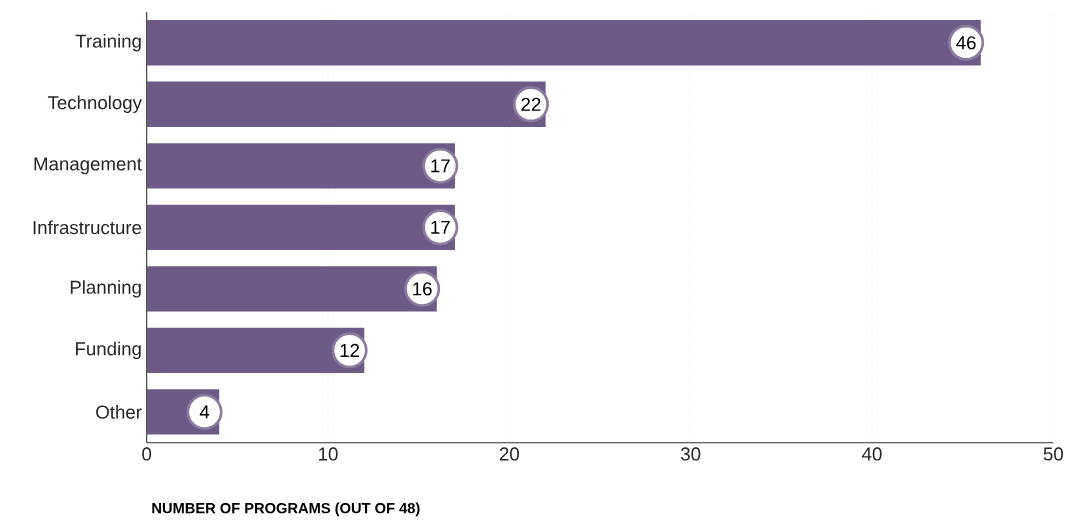 The height and width of the screenshot is (520, 1068). I want to click on y-tick-label: Technology, so click(94, 104).